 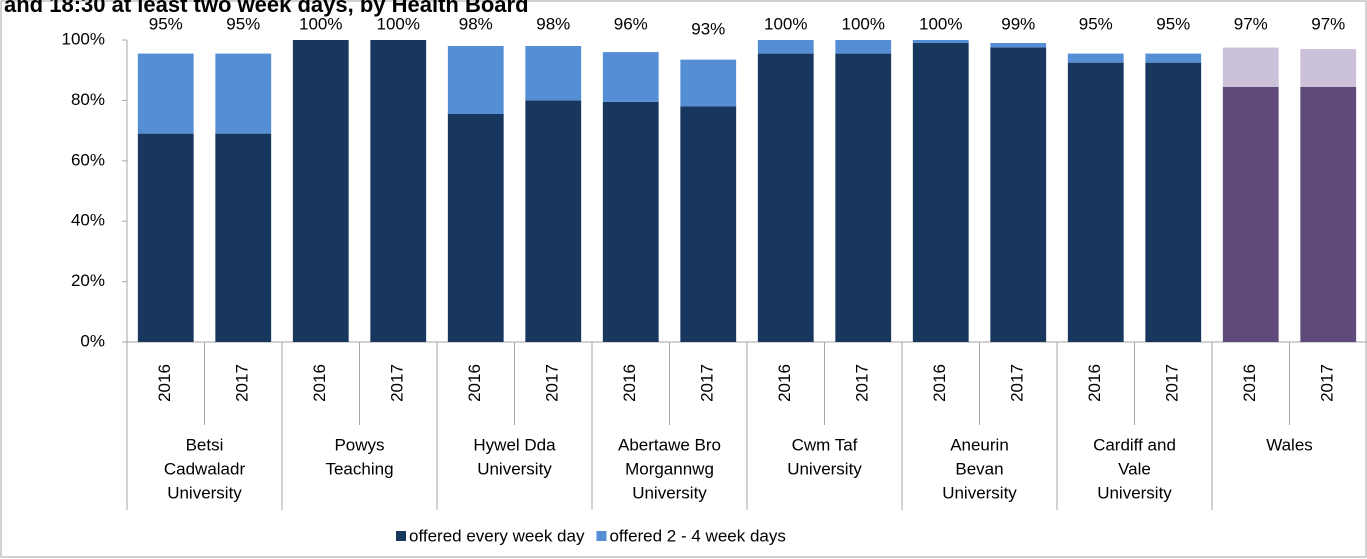 I want to click on group-label: Aneurin, so click(x=979, y=444).